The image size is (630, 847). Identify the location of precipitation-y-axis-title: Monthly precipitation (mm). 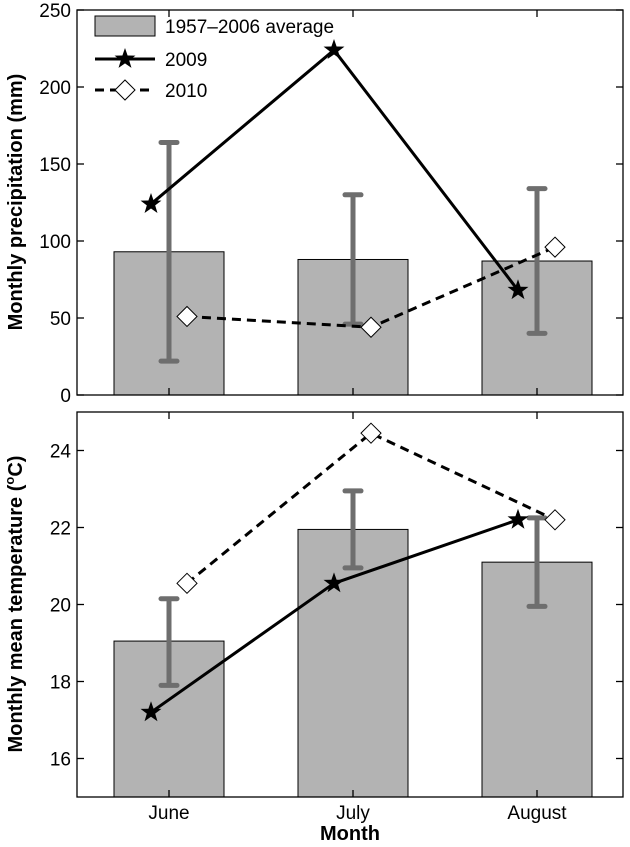
(16, 202).